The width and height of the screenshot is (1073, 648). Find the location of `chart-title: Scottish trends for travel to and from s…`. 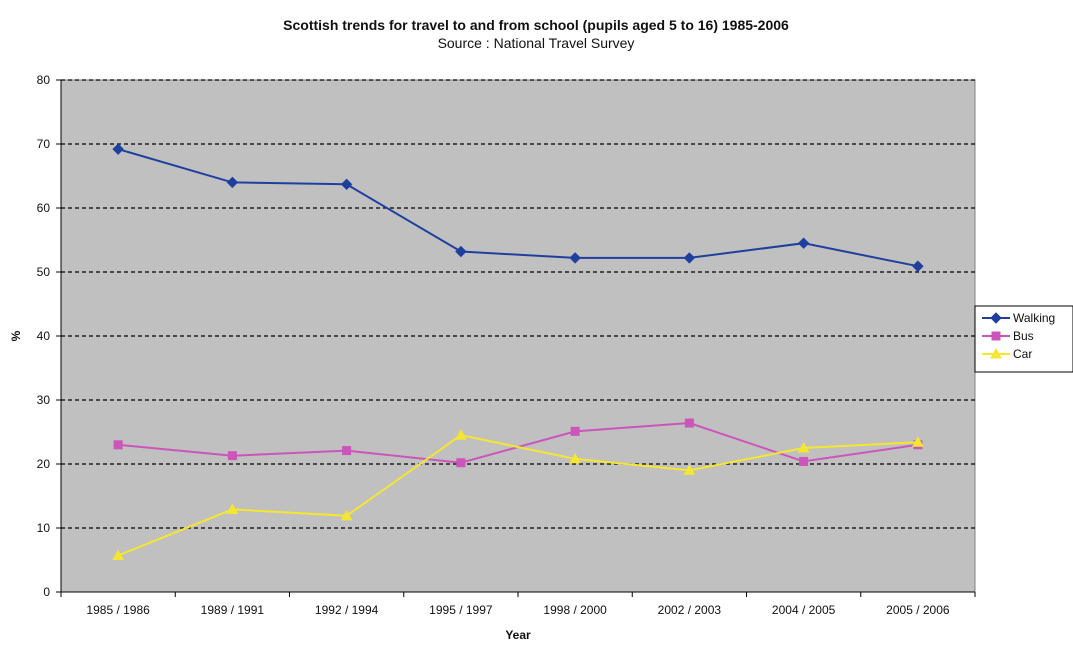

chart-title: Scottish trends for travel to and from s… is located at coordinates (536, 25).